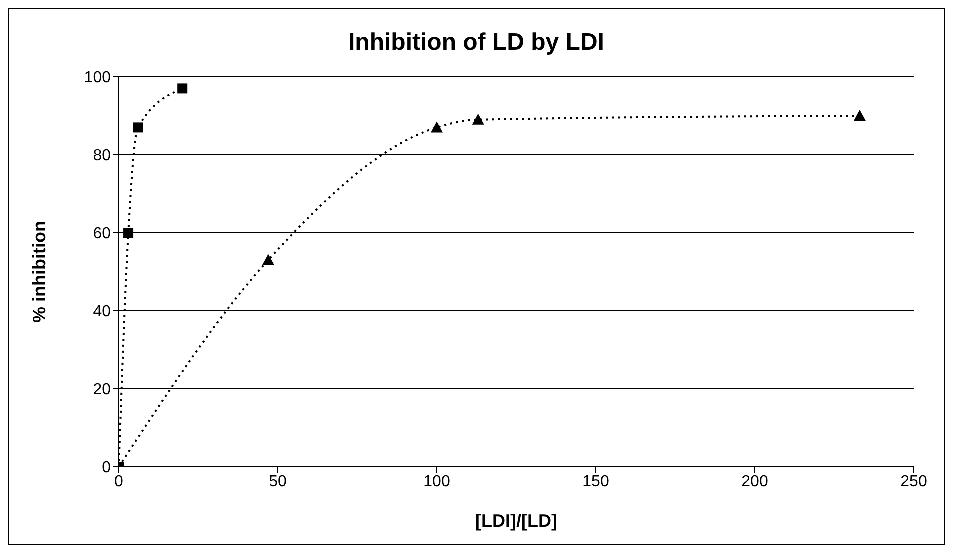 Image resolution: width=957 pixels, height=553 pixels. Describe the element at coordinates (596, 481) in the screenshot. I see `x-tick-label: 150` at that location.